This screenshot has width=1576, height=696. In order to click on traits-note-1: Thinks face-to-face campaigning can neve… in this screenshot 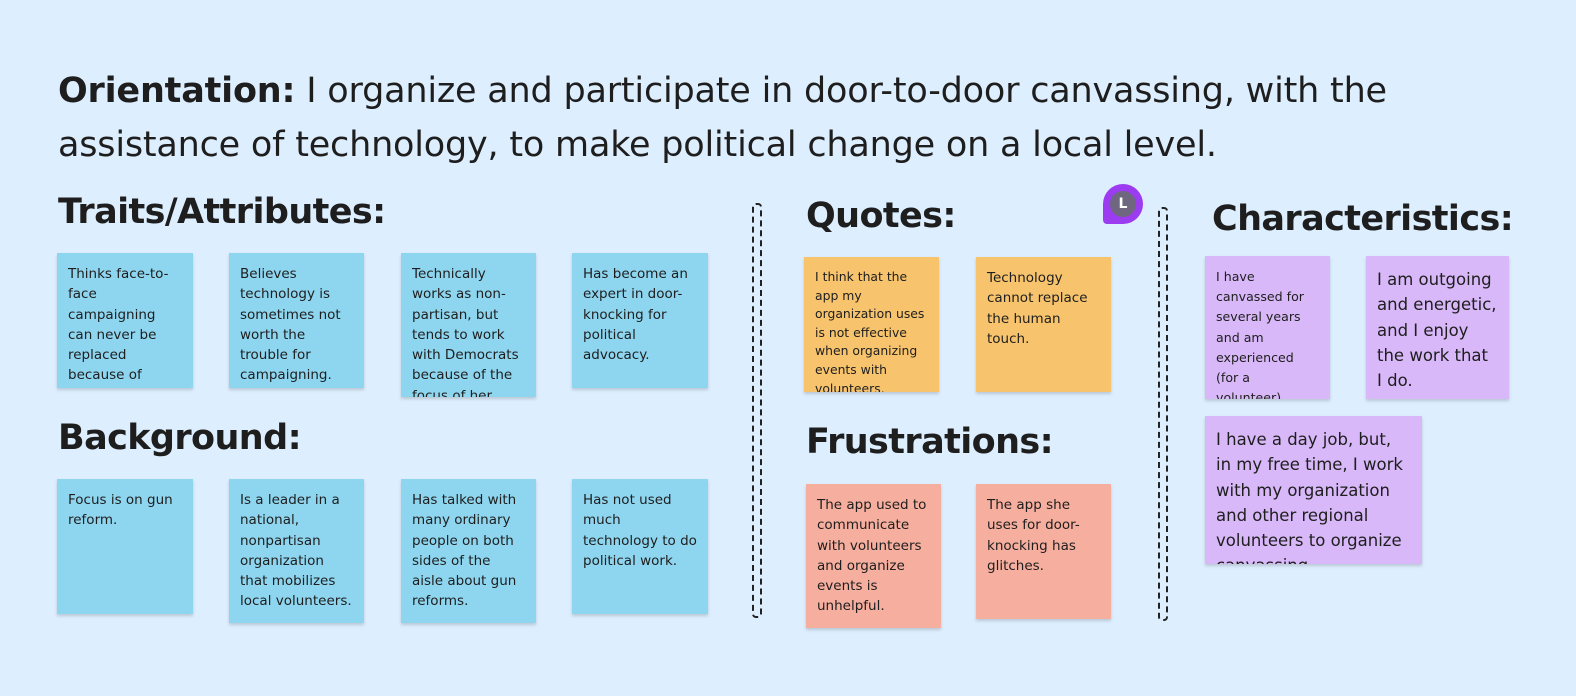, I will do `click(125, 320)`.